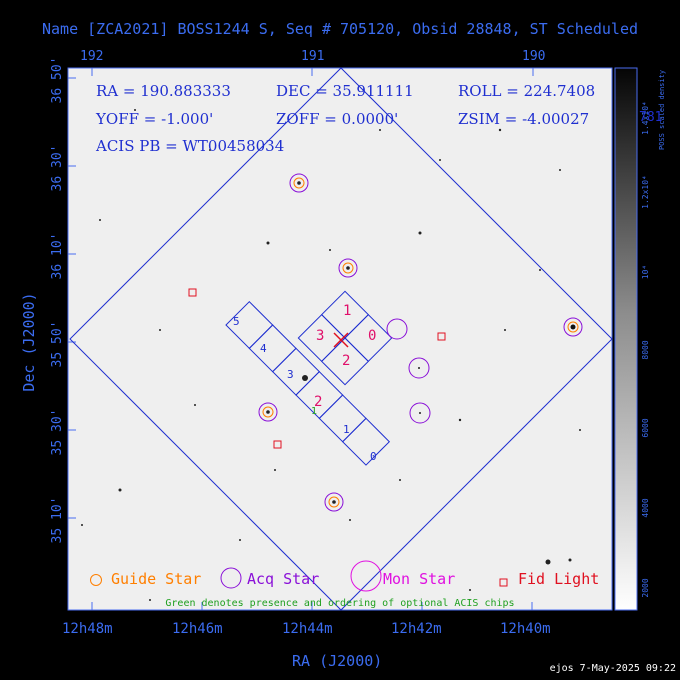  What do you see at coordinates (645, 272) in the screenshot?
I see `colorbar-tick: 10⁴` at bounding box center [645, 272].